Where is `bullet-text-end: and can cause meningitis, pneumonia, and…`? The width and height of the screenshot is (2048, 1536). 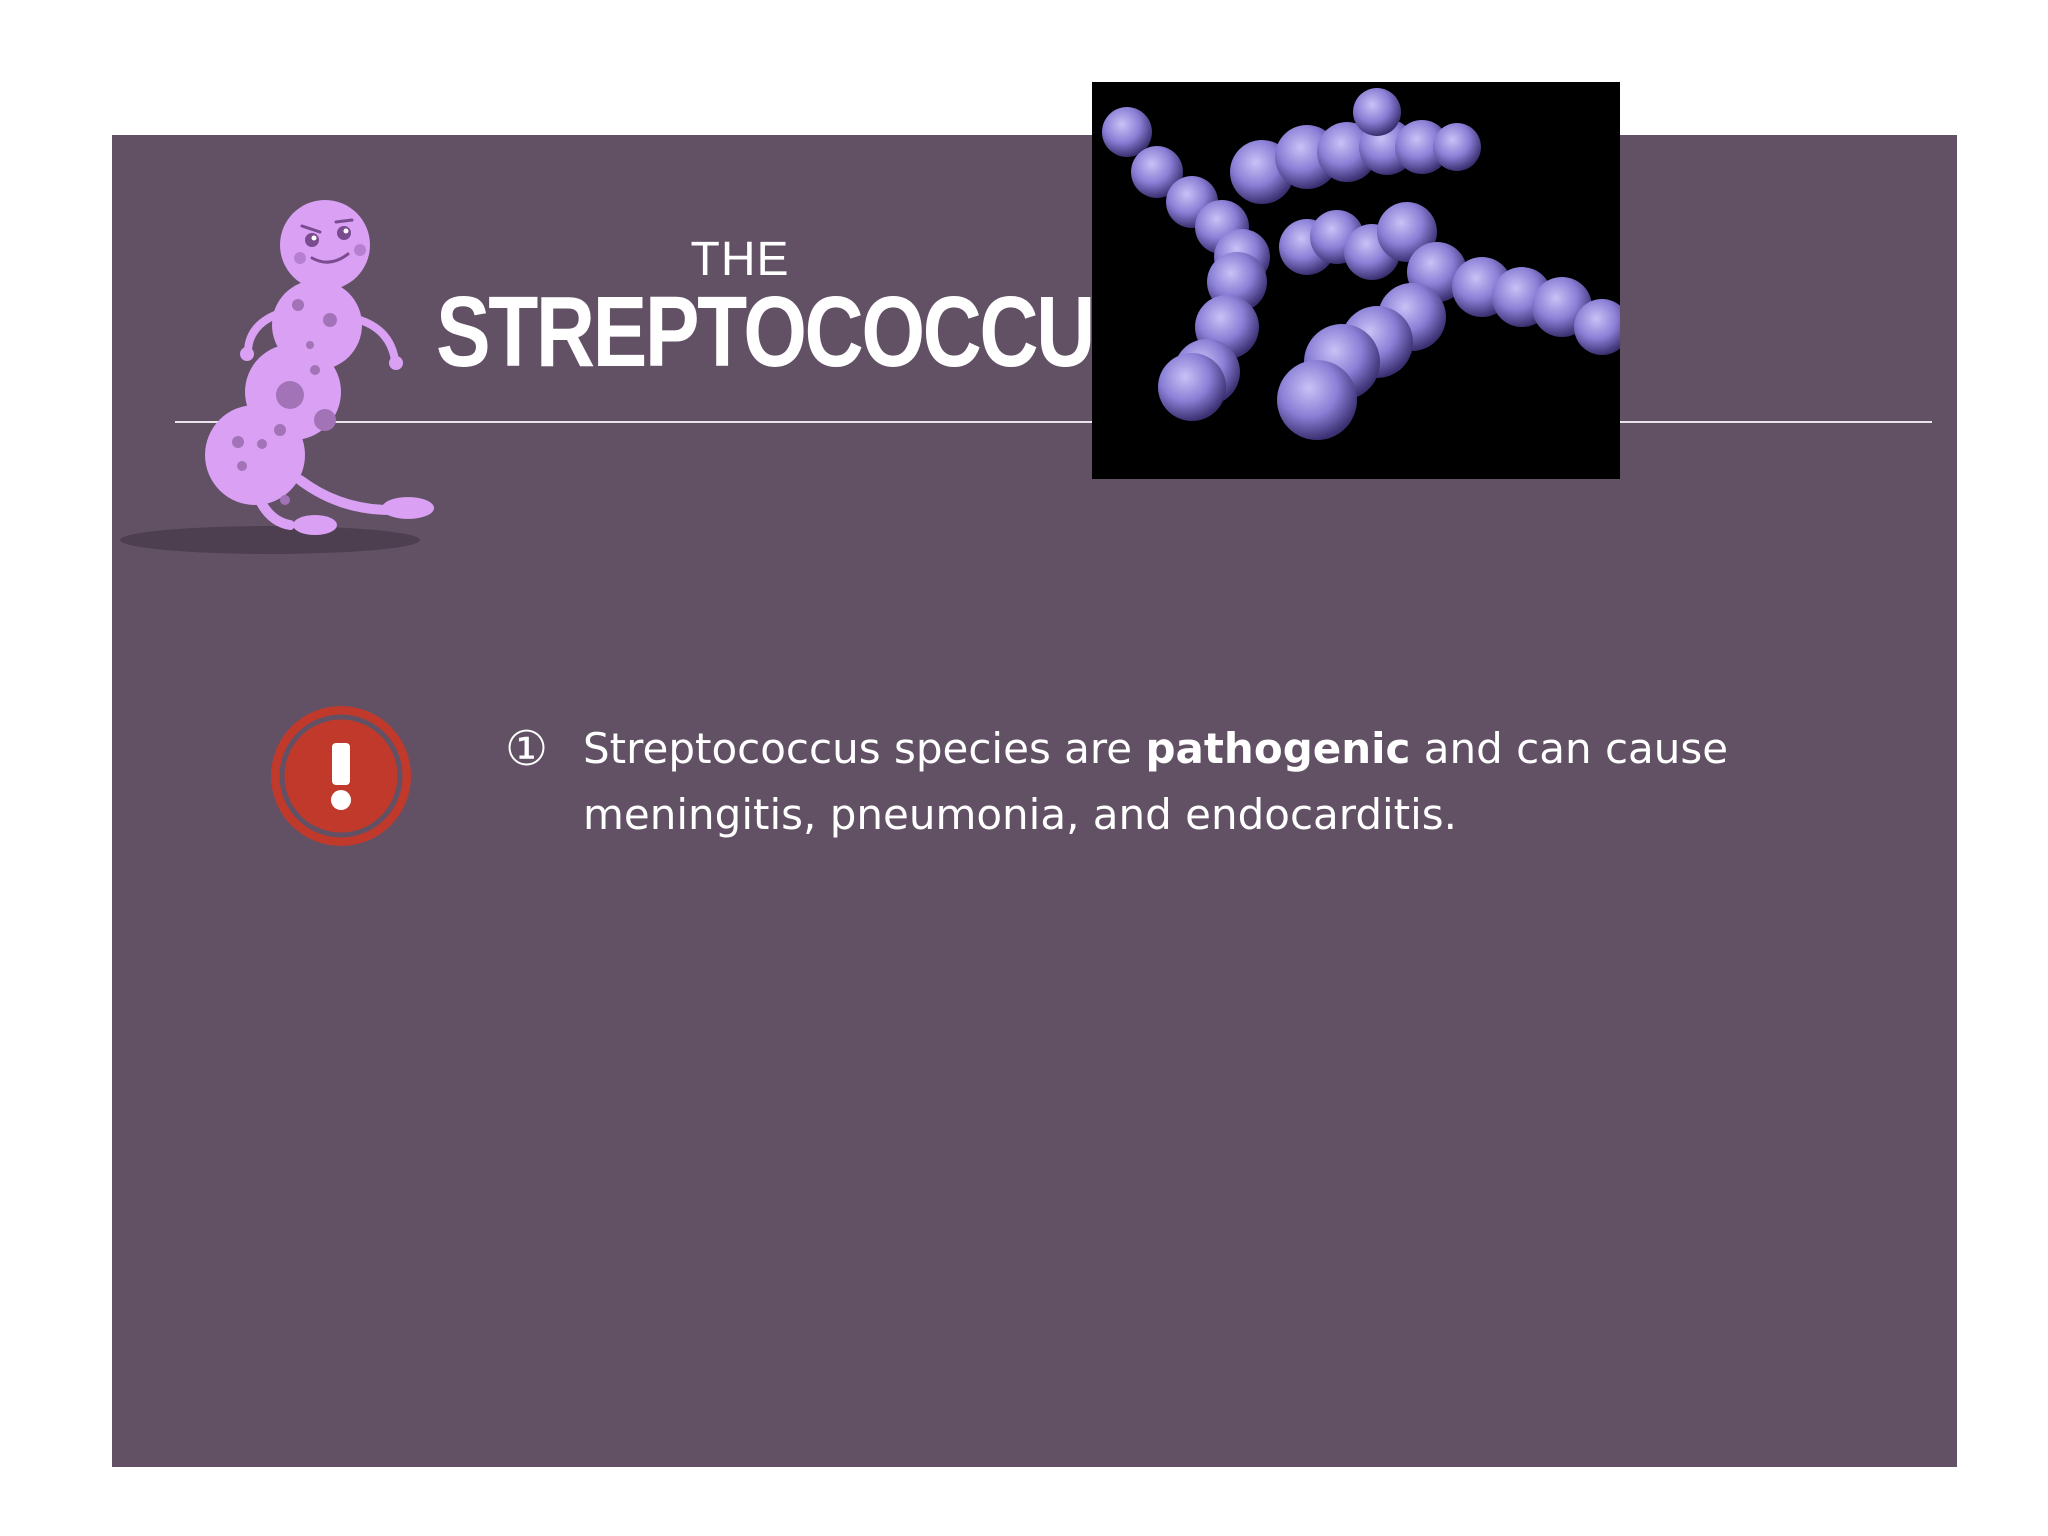 bullet-text-end: and can cause meningitis, pneumonia, and… is located at coordinates (1156, 781).